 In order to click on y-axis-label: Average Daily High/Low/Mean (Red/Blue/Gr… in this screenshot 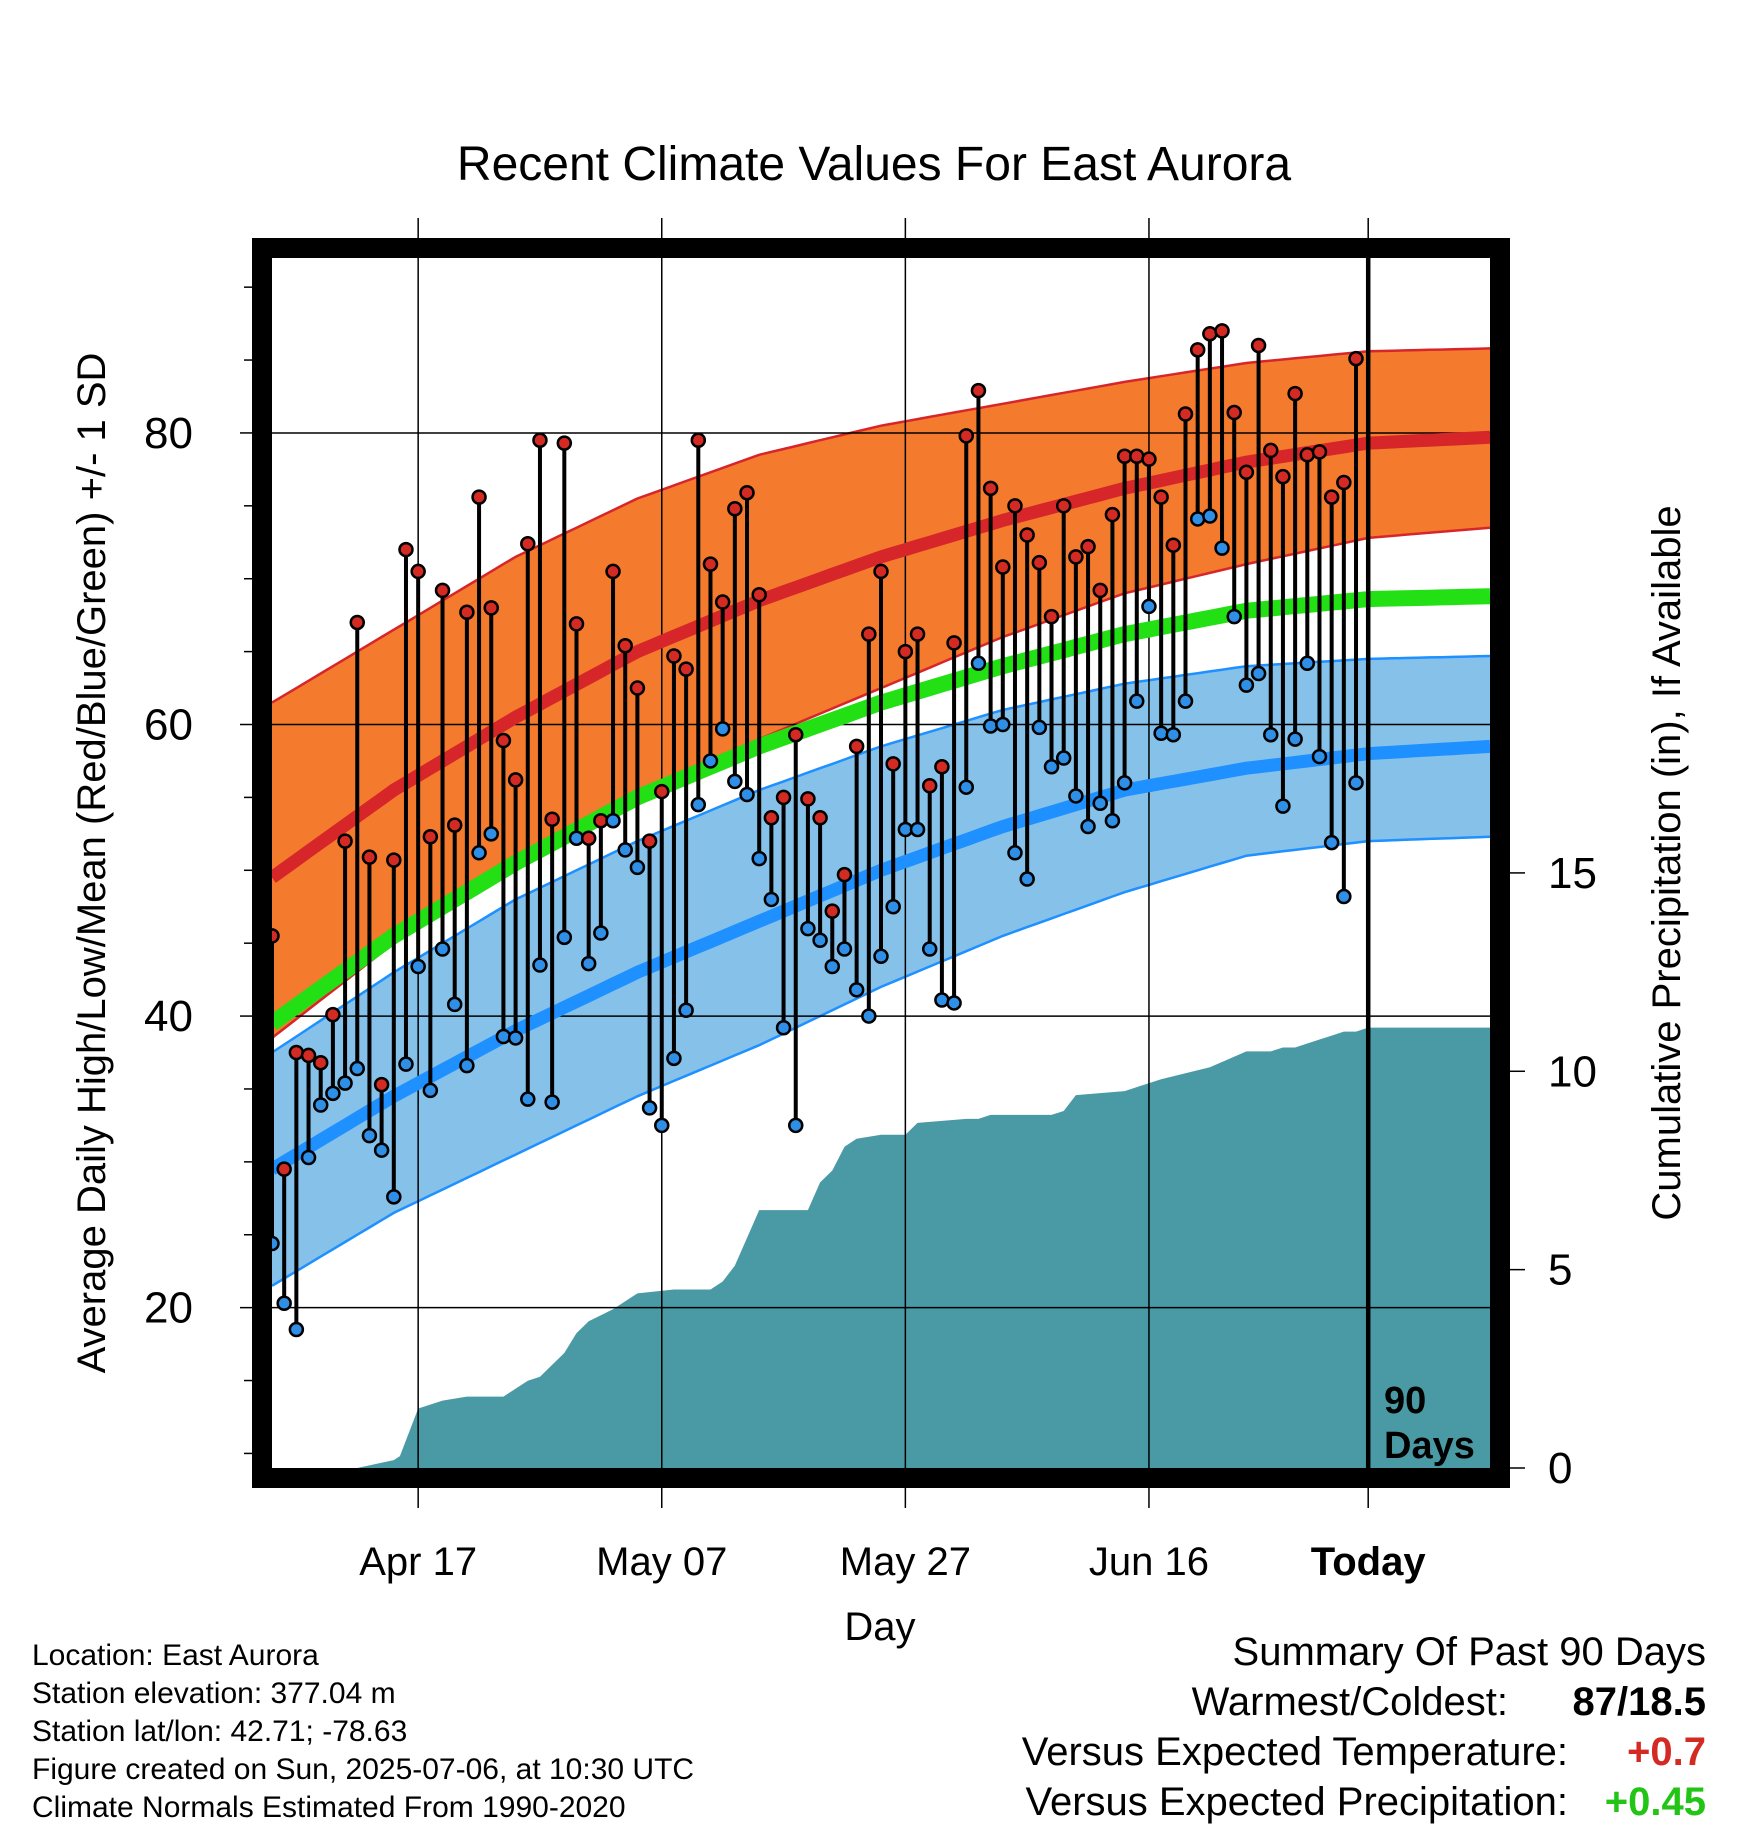, I will do `click(92, 863)`.